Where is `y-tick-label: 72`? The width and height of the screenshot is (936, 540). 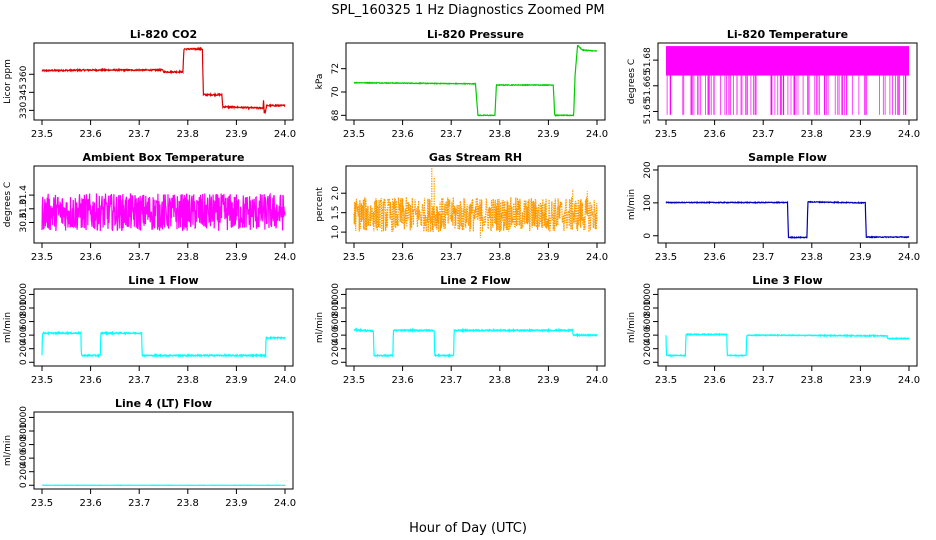 y-tick-label: 72 is located at coordinates (336, 68).